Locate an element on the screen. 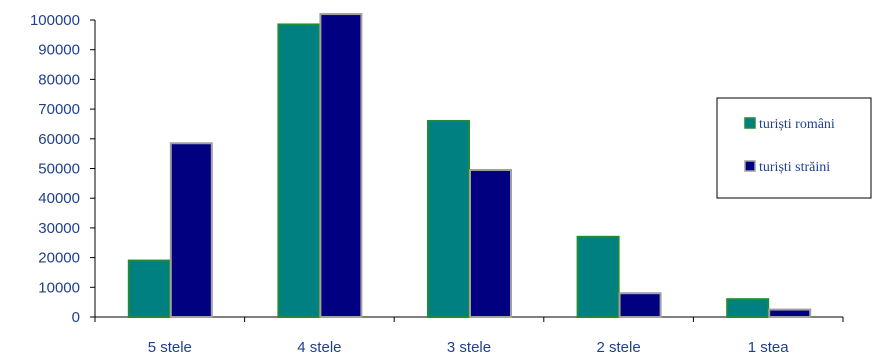 The height and width of the screenshot is (357, 879). x-tick-label: 2 stele is located at coordinates (618, 347).